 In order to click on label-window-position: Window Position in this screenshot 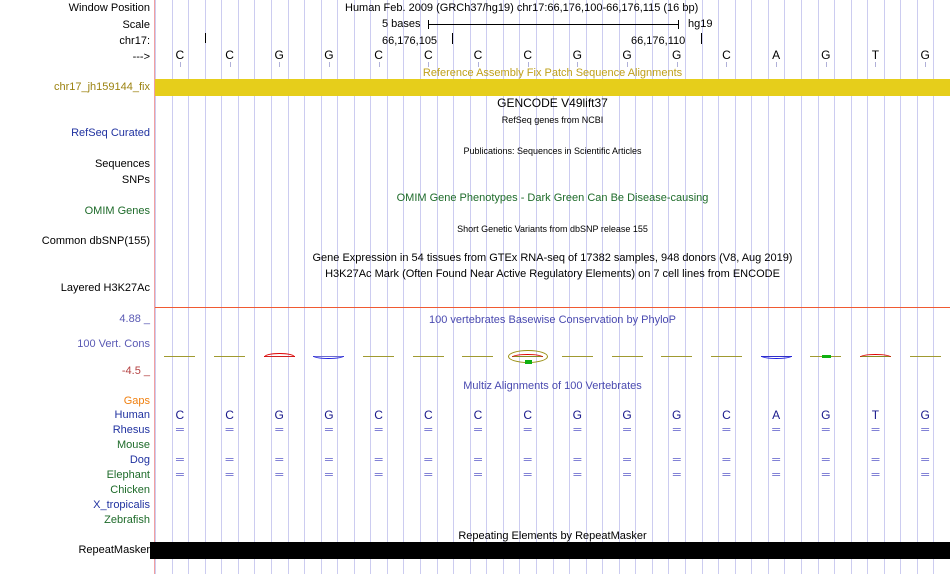, I will do `click(109, 8)`.